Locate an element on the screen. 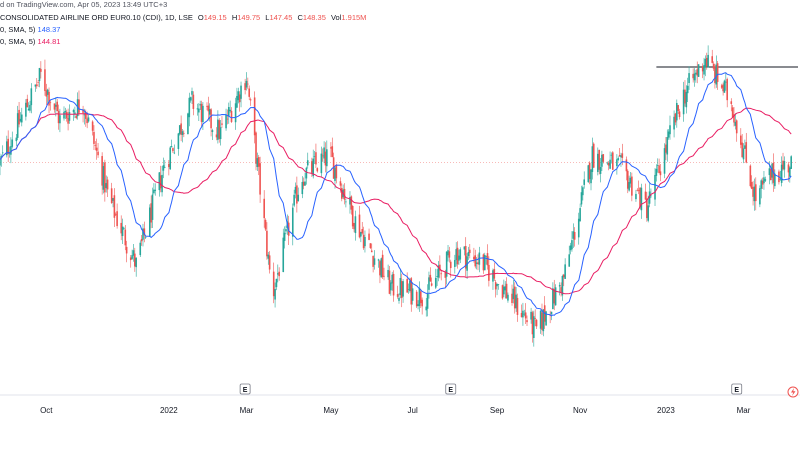 The height and width of the screenshot is (455, 800). high-value: 149.75 is located at coordinates (249, 17).